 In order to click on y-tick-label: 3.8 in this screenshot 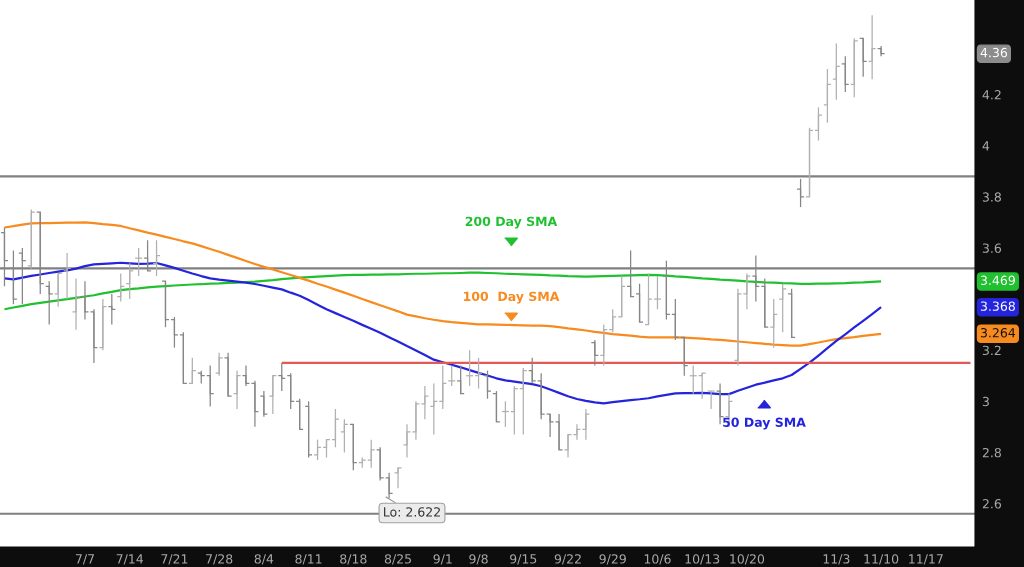, I will do `click(991, 197)`.